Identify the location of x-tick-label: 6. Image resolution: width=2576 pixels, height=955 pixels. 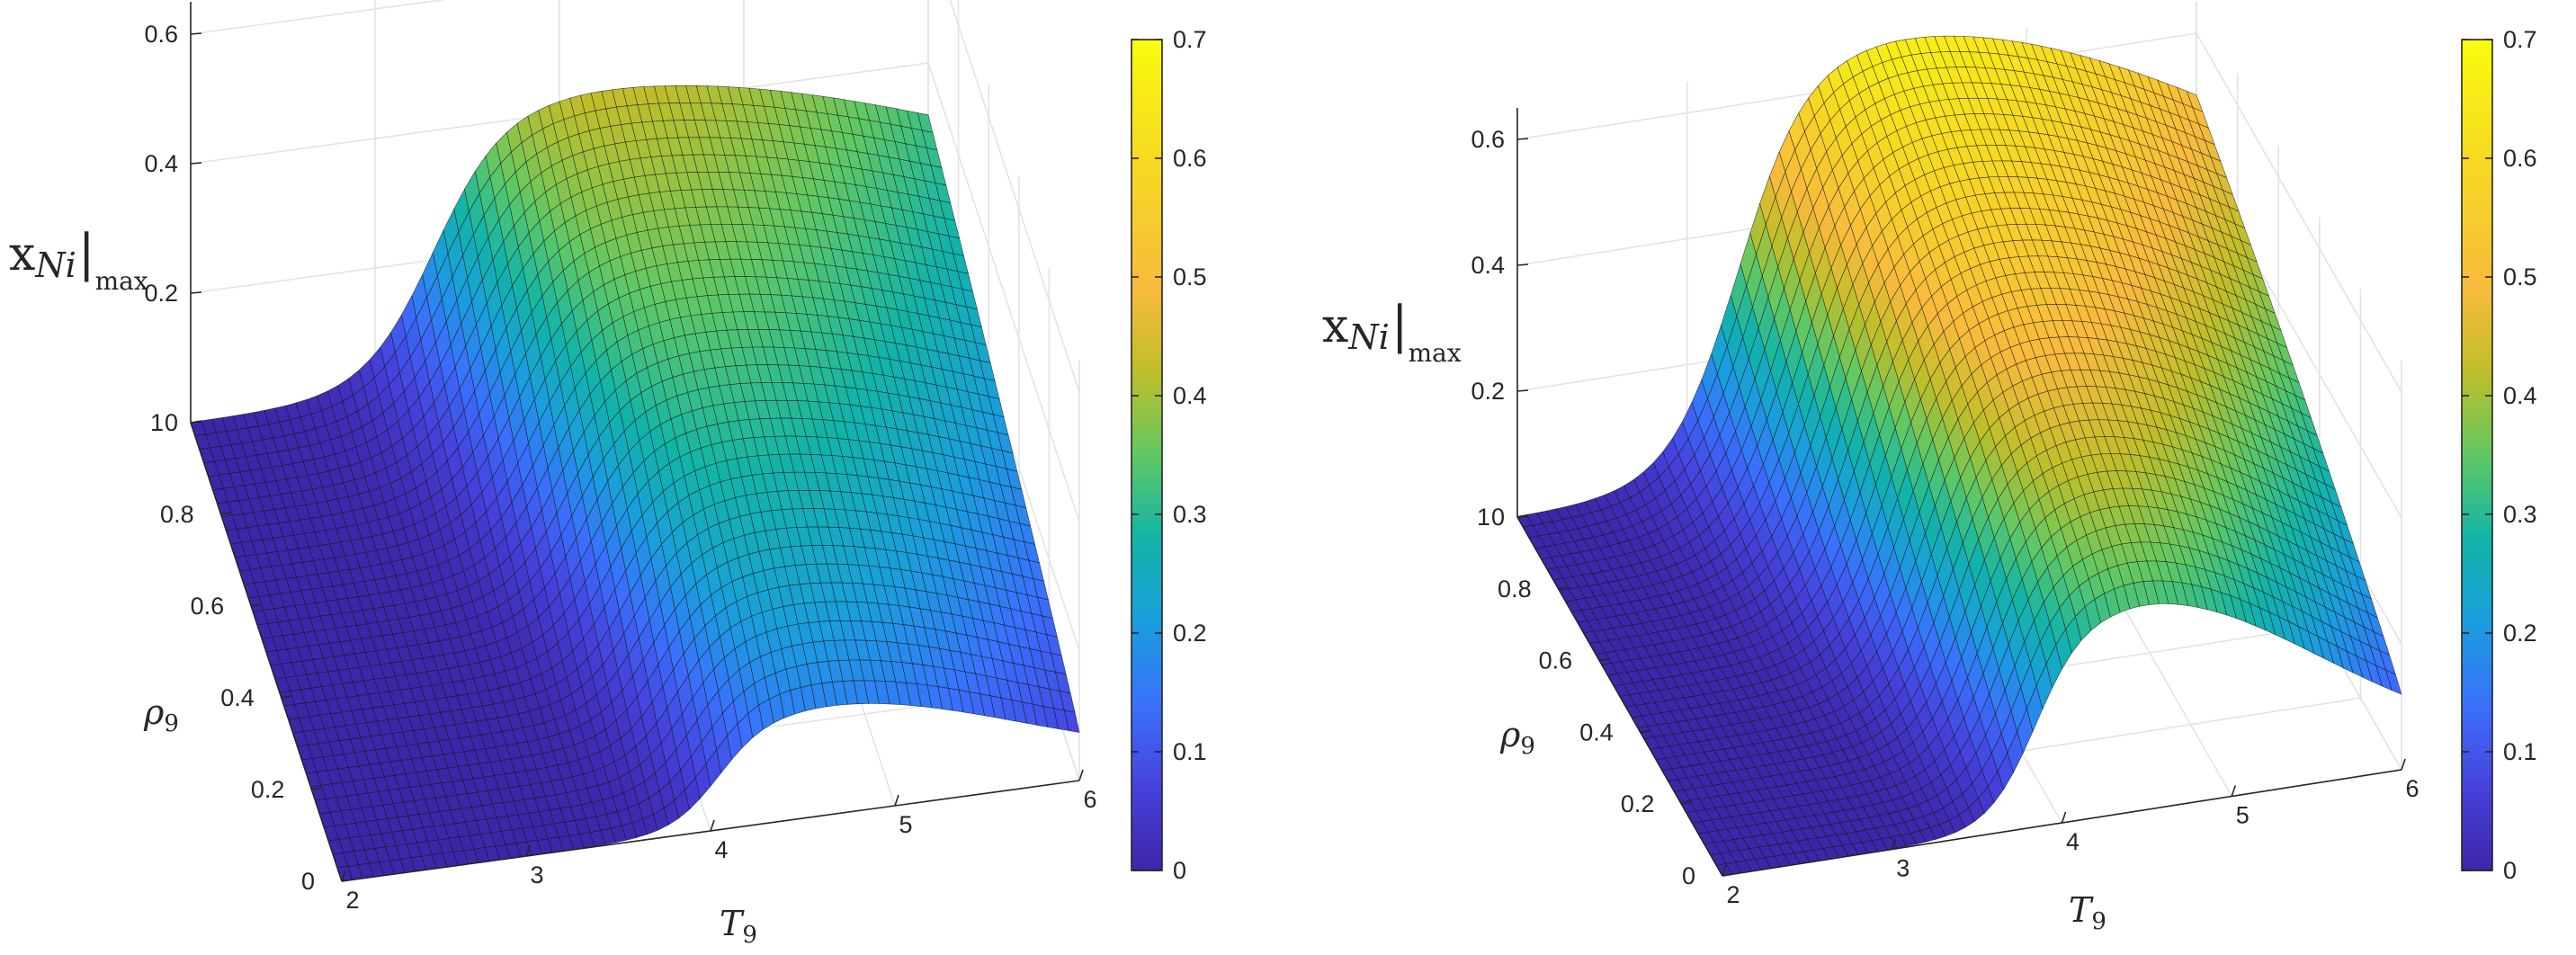
(1089, 799).